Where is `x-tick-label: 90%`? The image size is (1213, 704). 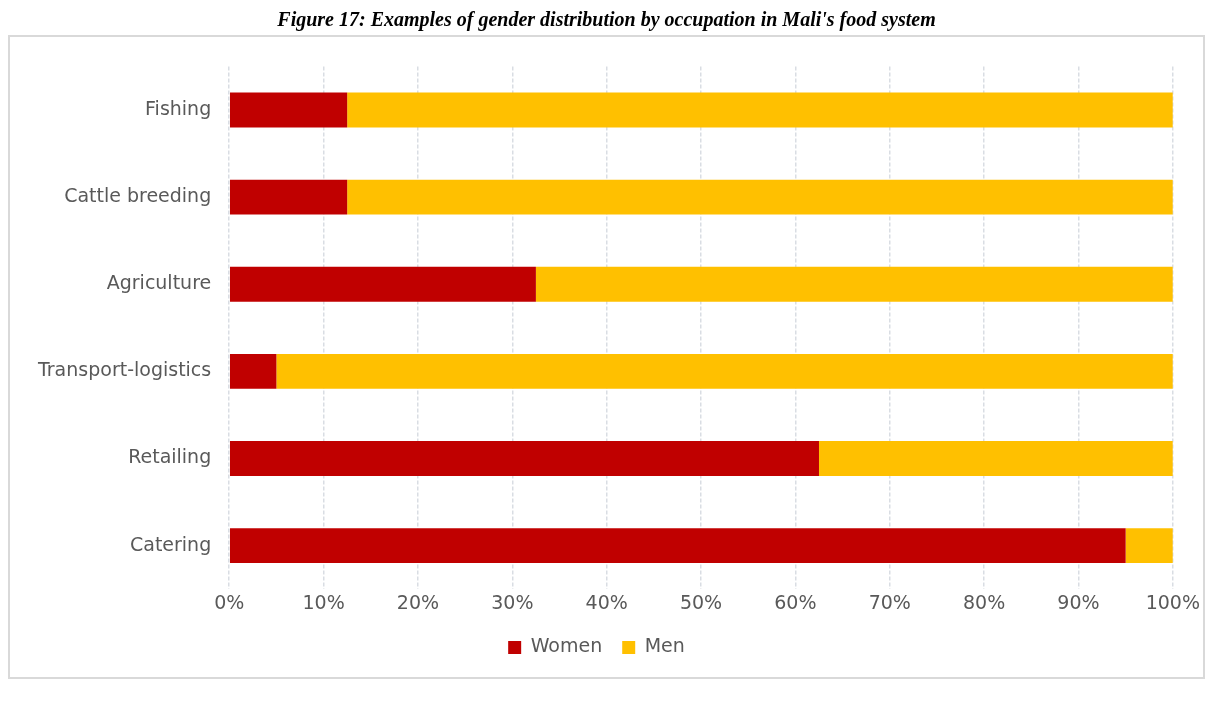
x-tick-label: 90% is located at coordinates (1078, 601).